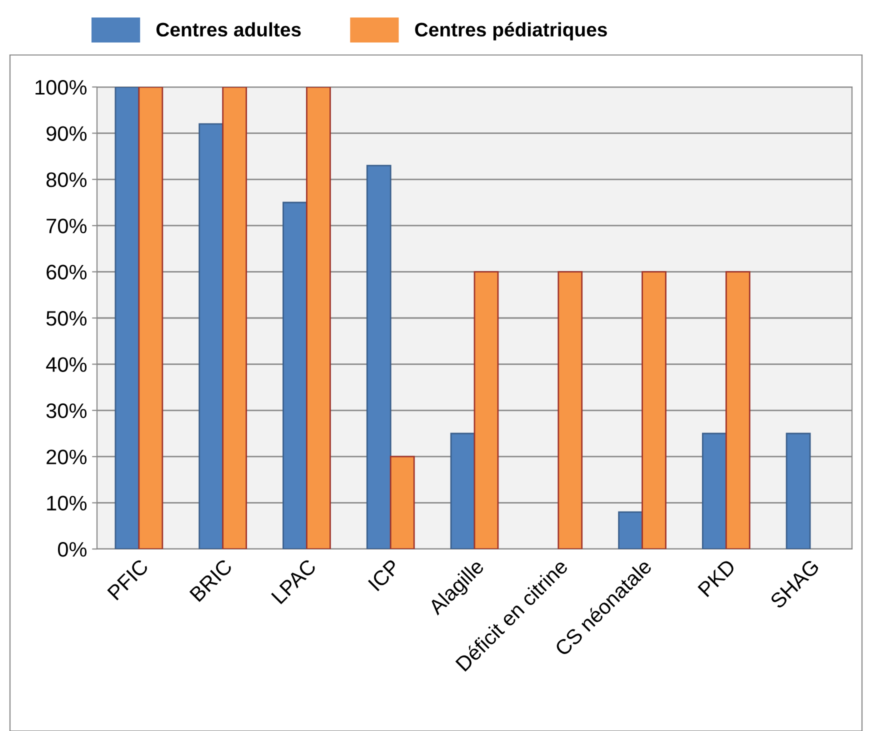 This screenshot has height=731, width=874. What do you see at coordinates (384, 575) in the screenshot?
I see `x-tick-label: ICP` at bounding box center [384, 575].